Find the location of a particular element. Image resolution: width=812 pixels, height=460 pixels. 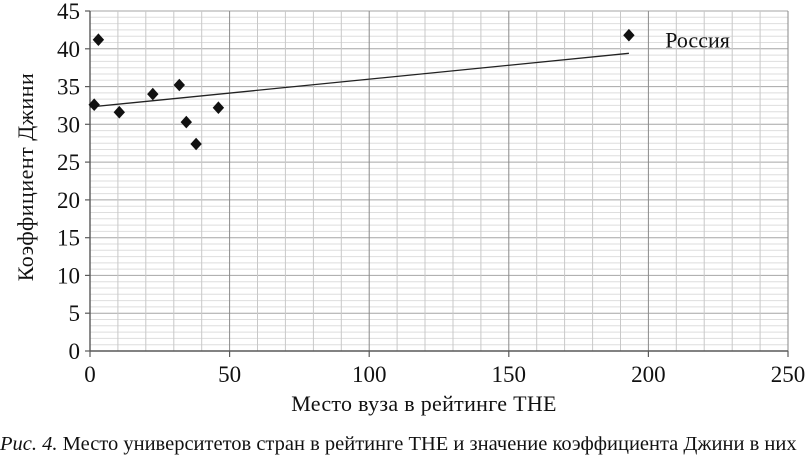

annotation-label: Россия is located at coordinates (697, 40).